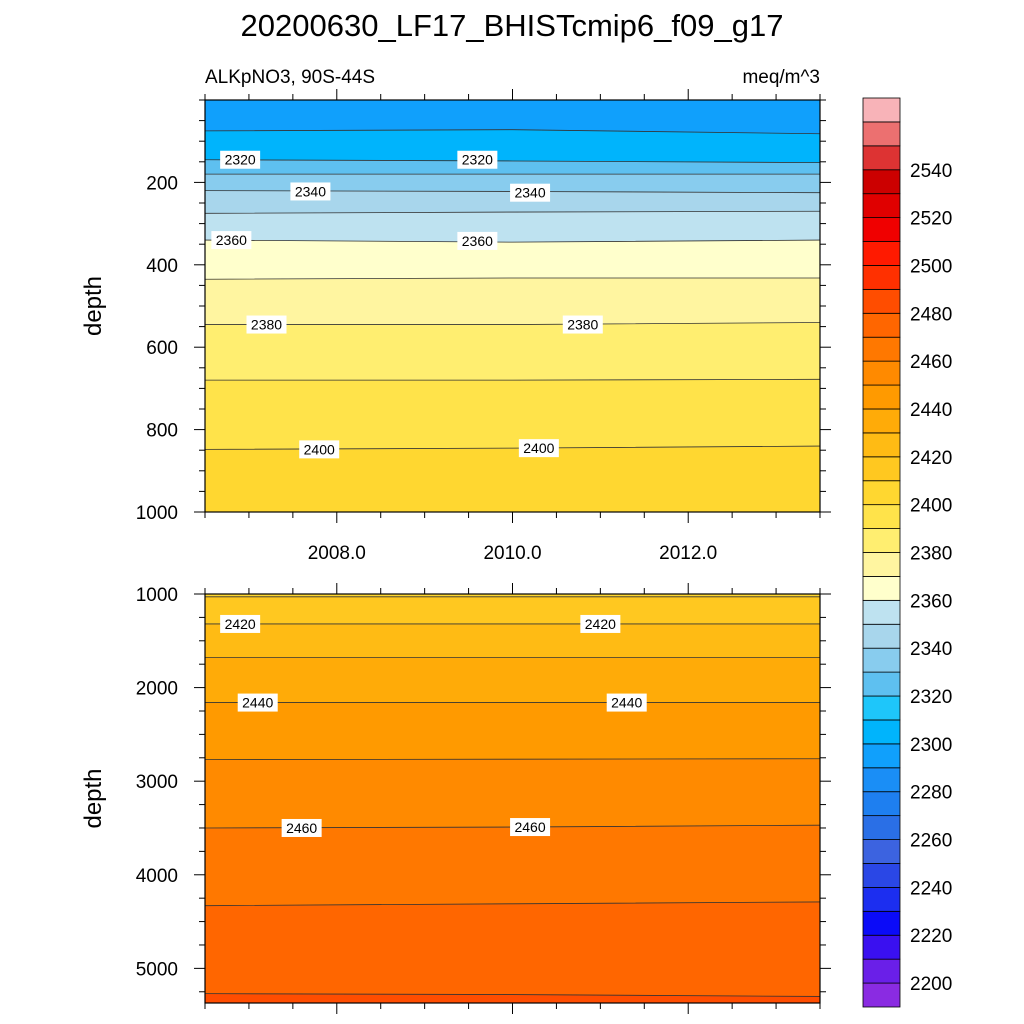 This screenshot has width=1024, height=1024. I want to click on colorbar-label: 2200, so click(931, 984).